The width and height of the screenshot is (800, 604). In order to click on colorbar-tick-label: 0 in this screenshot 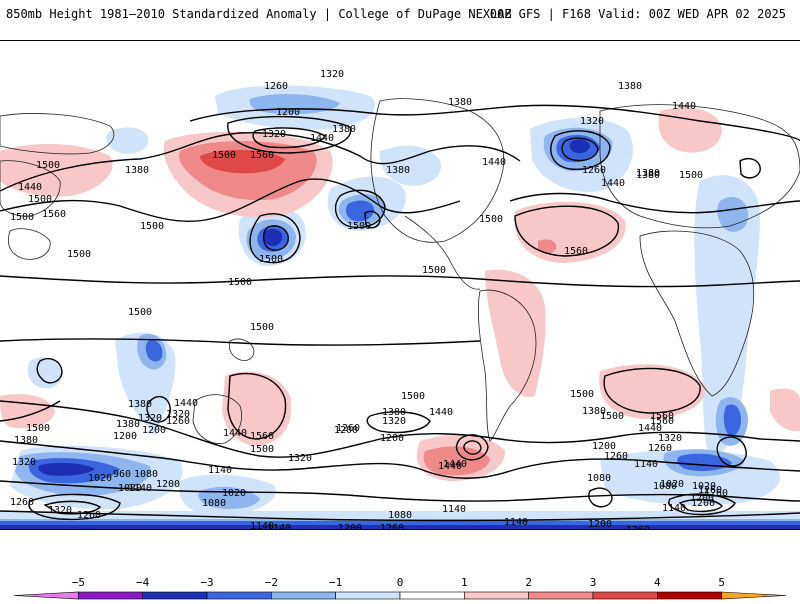, I will do `click(400, 582)`.